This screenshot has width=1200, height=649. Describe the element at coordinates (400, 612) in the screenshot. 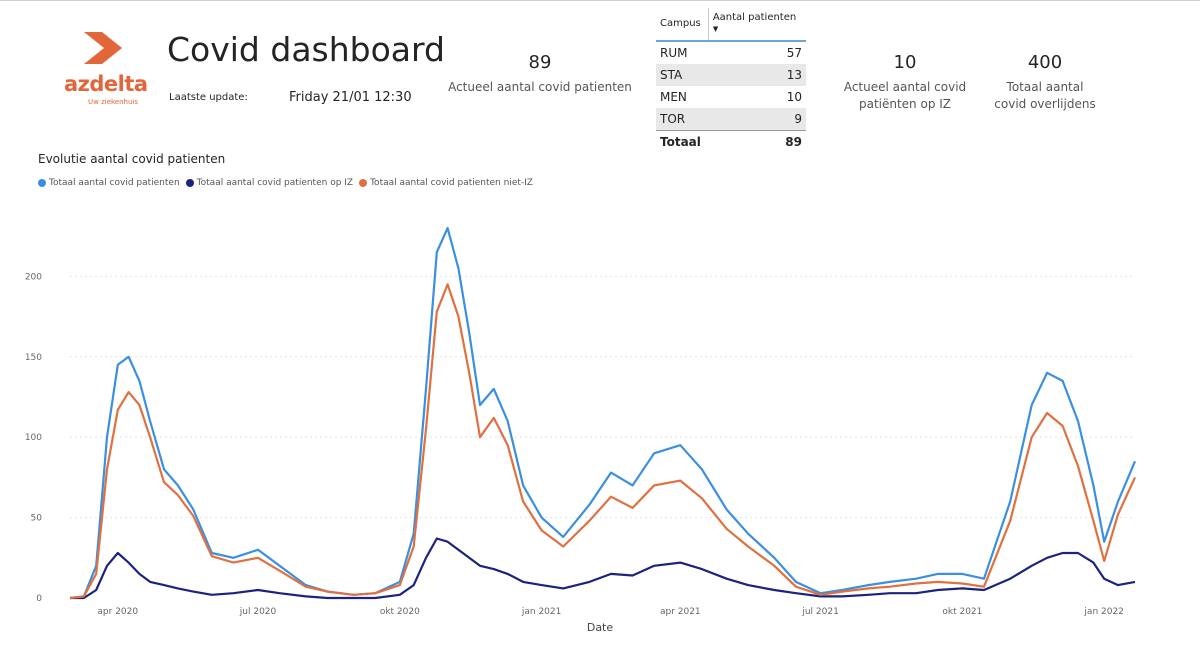

I see `x-tick-label: okt 2020` at that location.